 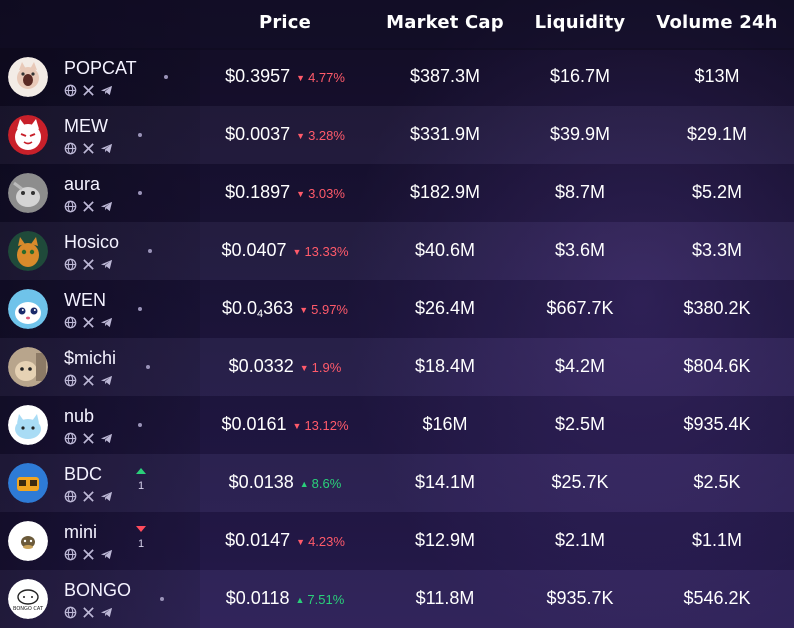 What do you see at coordinates (141, 529) in the screenshot?
I see `downvote-icon` at bounding box center [141, 529].